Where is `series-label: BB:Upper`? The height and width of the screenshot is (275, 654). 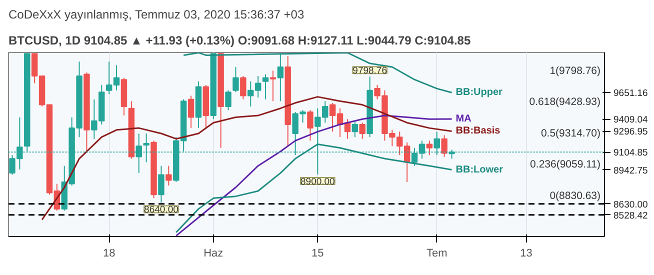
series-label: BB:Upper is located at coordinates (479, 92).